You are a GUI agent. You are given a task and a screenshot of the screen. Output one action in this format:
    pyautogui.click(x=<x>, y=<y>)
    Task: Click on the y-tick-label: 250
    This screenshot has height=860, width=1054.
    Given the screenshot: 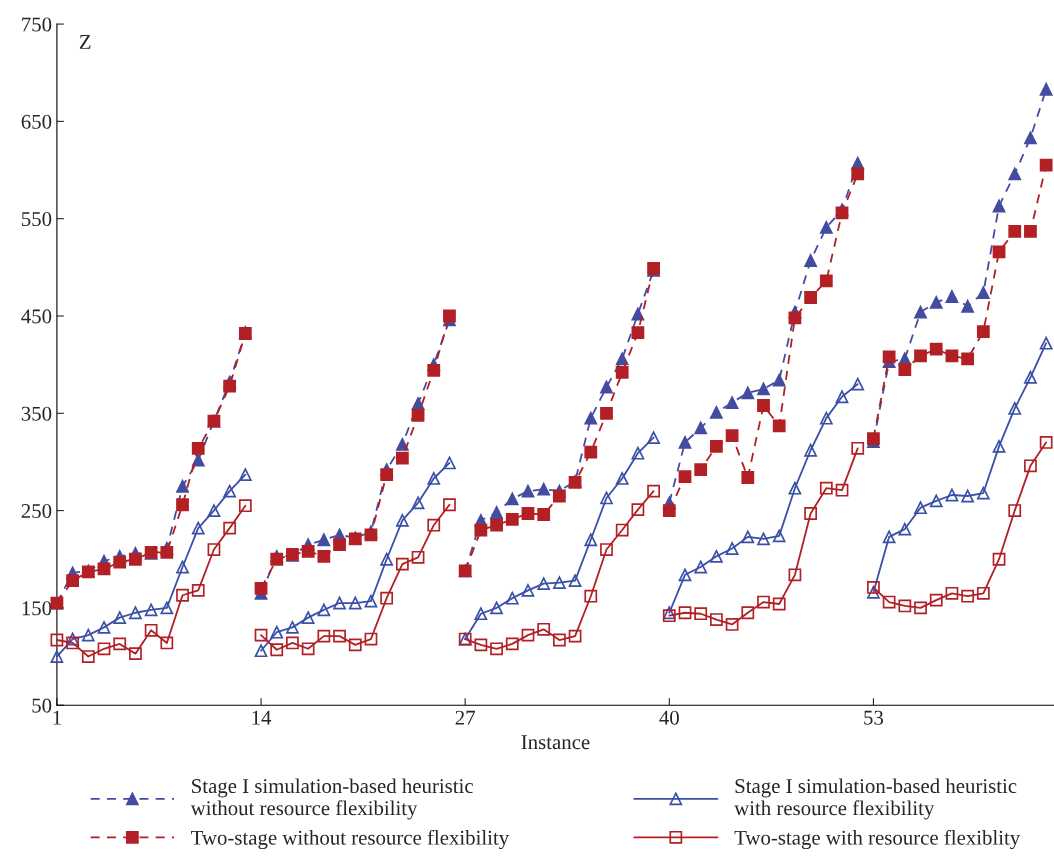 What is the action you would take?
    pyautogui.click(x=36, y=511)
    